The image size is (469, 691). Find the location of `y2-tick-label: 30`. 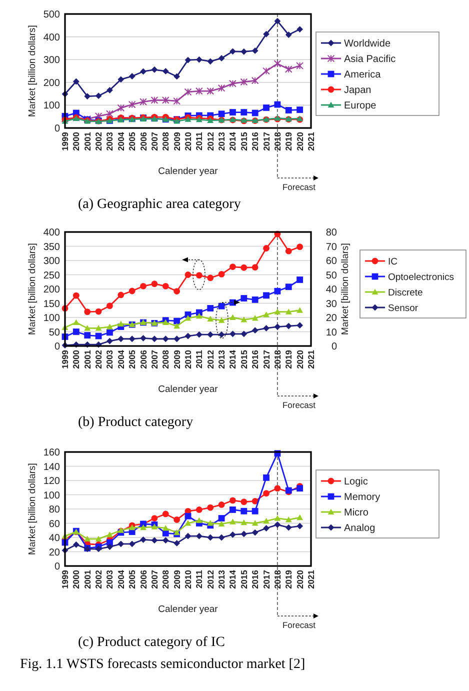

y2-tick-label: 30 is located at coordinates (332, 304).